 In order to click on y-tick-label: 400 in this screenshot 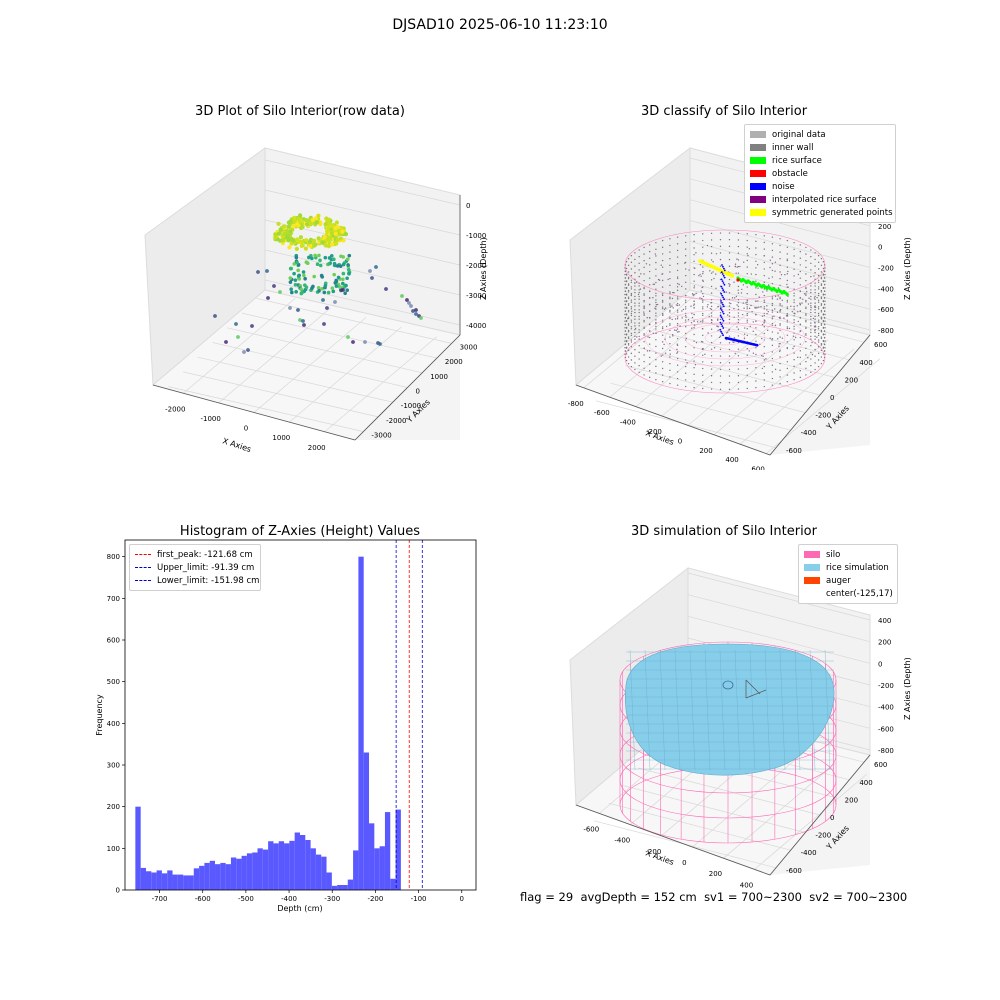, I will do `click(865, 363)`.